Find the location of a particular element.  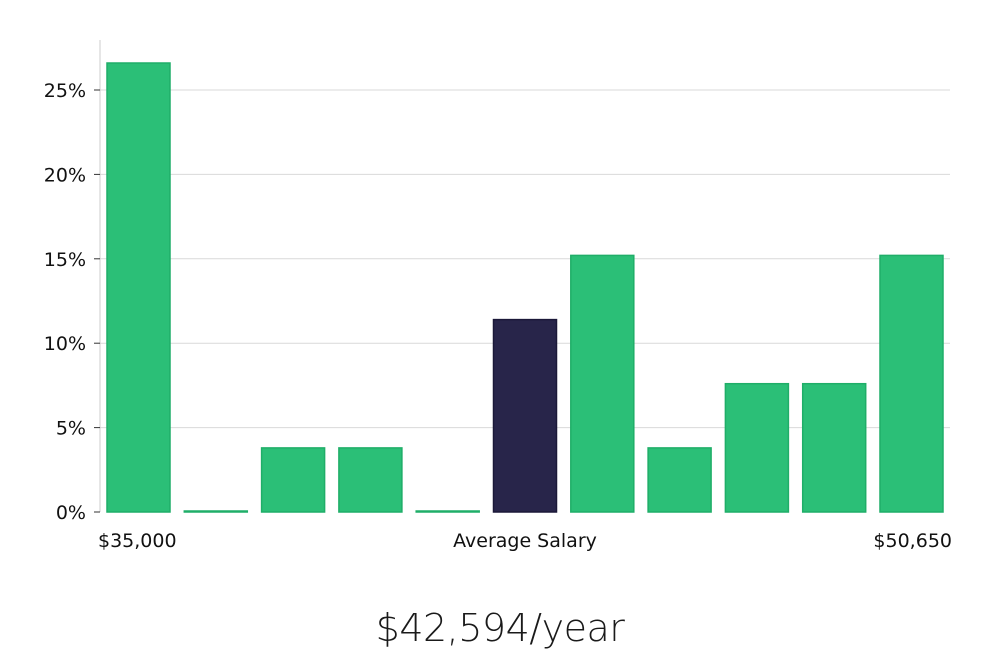

y-tick-label: 20% is located at coordinates (65, 175).